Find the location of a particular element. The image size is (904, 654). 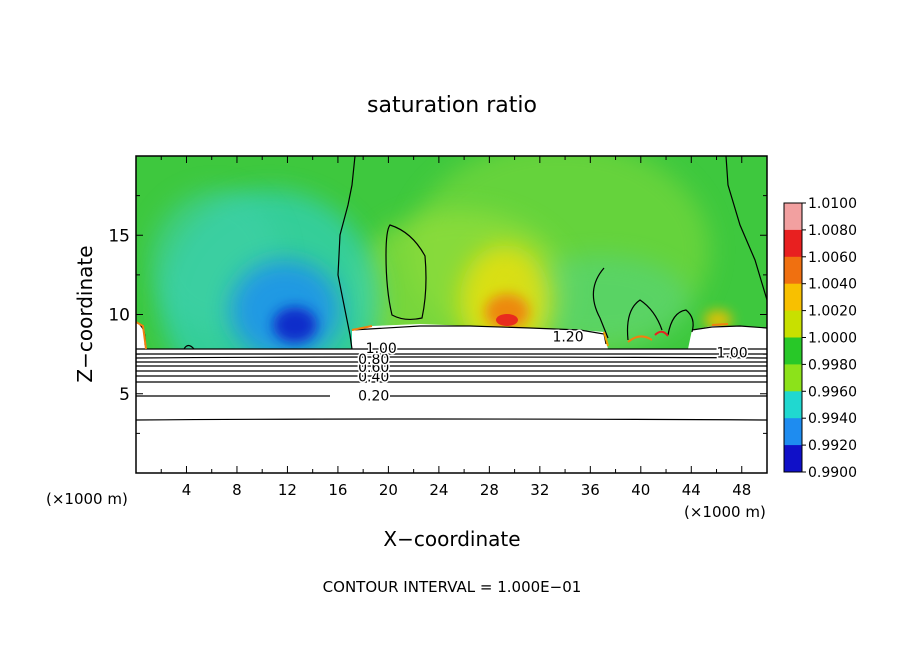

colorbar-label: 0.9920 is located at coordinates (832, 446).